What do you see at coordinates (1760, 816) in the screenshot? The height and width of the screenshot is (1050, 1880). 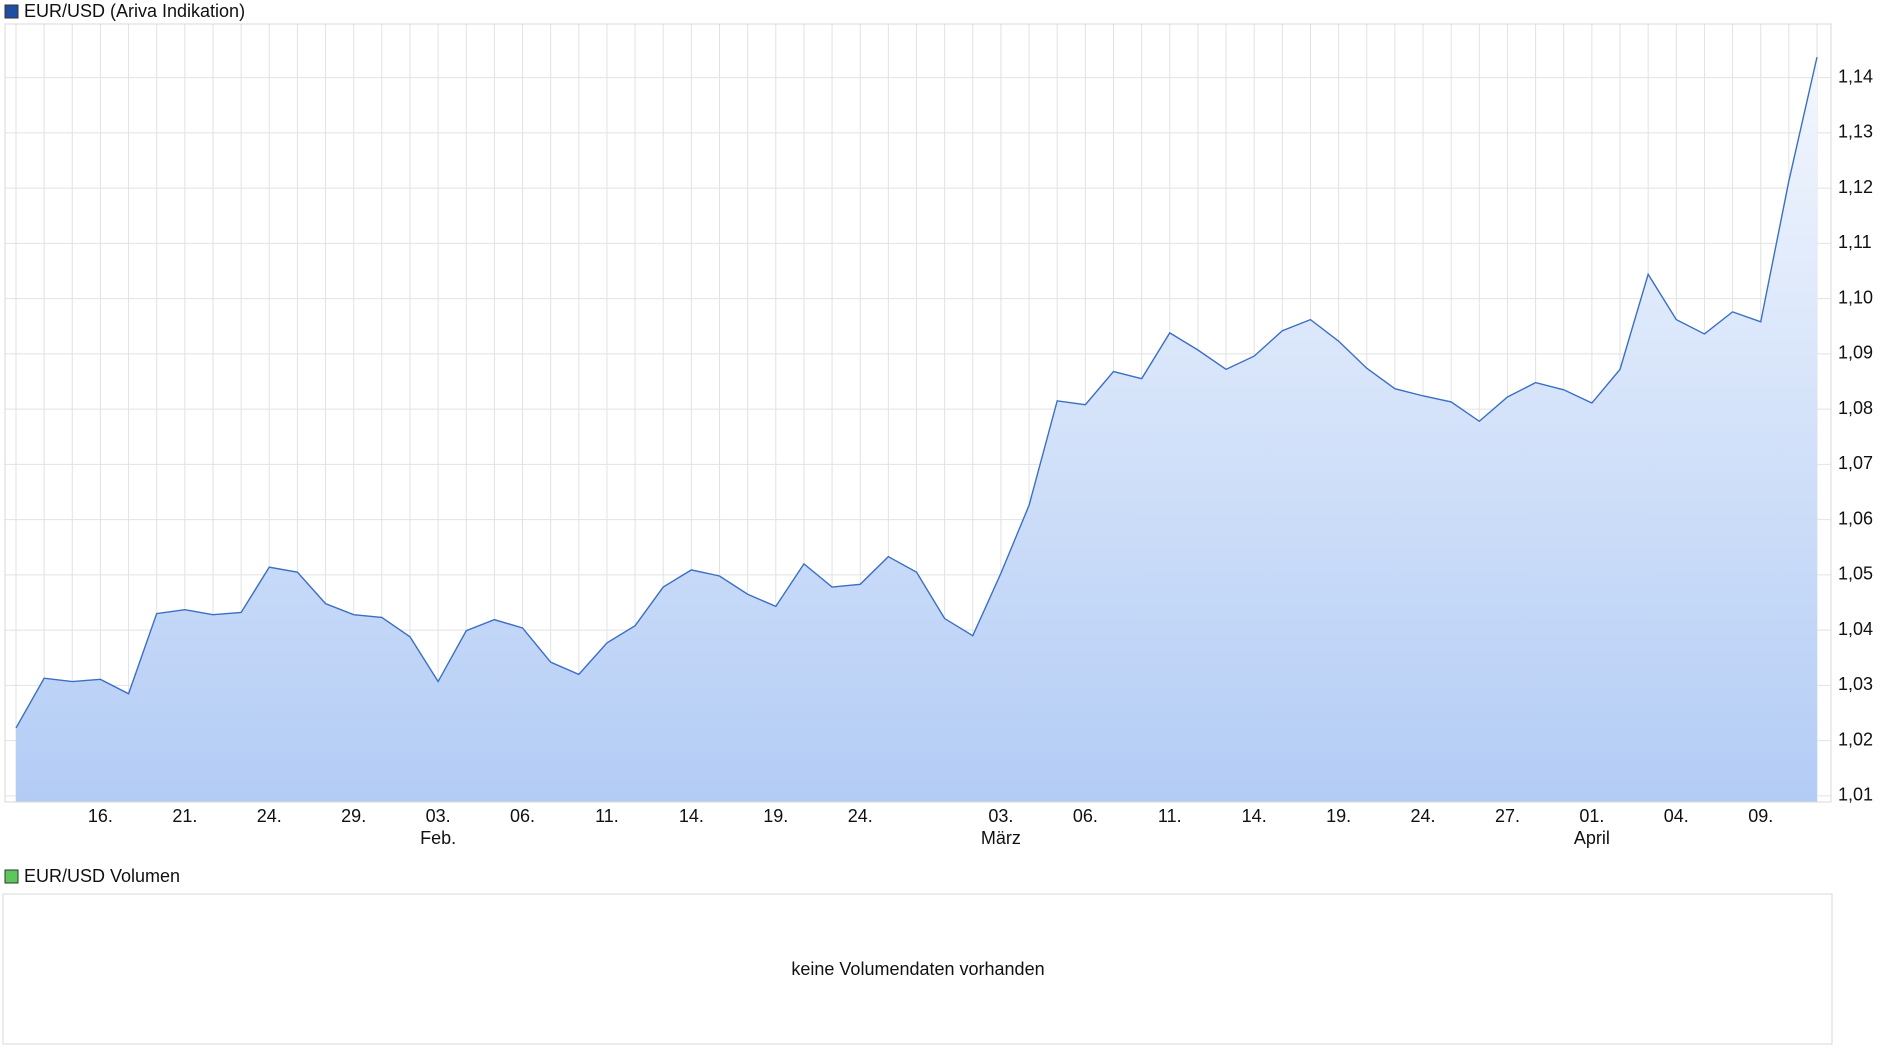 I see `x-tick-label: 09.` at bounding box center [1760, 816].